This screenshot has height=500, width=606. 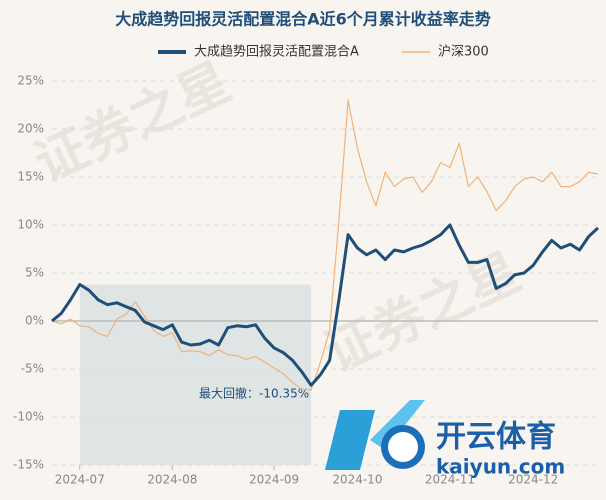 I want to click on x-tick-label: 2024-08, so click(x=172, y=480).